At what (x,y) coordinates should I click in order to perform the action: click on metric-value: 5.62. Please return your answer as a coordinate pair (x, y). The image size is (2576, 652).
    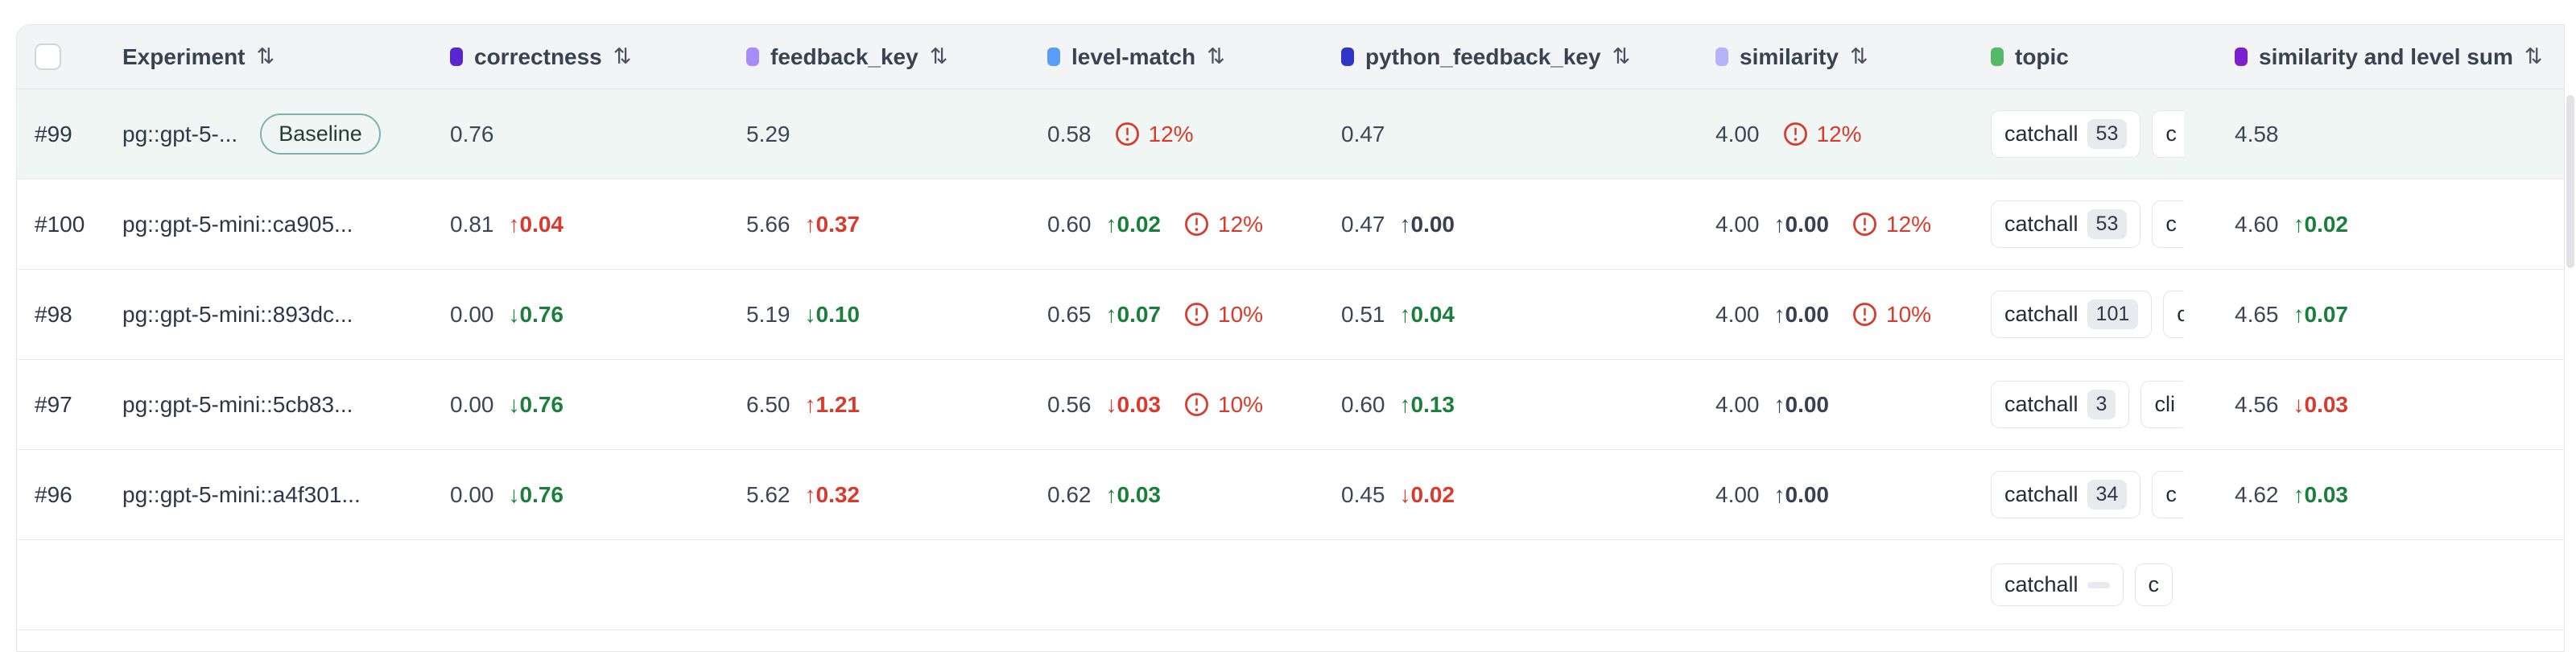
    Looking at the image, I should click on (768, 494).